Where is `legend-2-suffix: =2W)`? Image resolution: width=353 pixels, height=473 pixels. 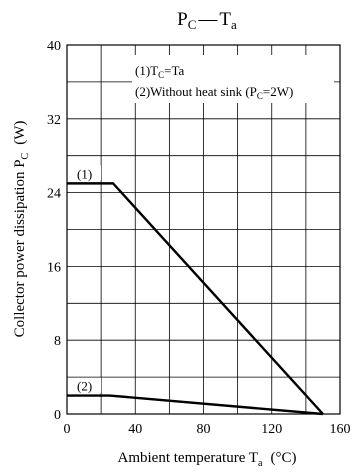
legend-2-suffix: =2W) is located at coordinates (278, 91).